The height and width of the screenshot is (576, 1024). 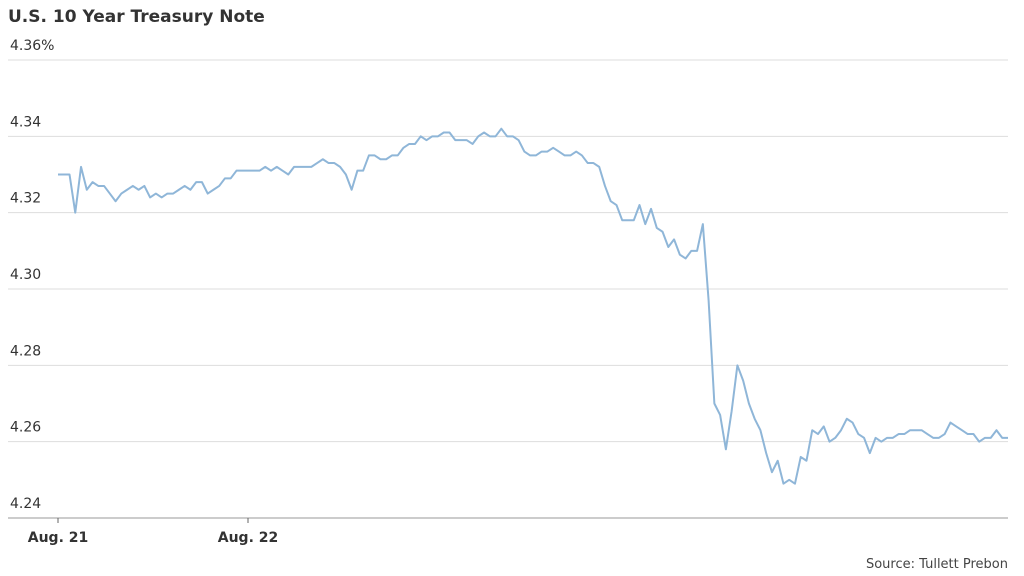 What do you see at coordinates (25, 199) in the screenshot?
I see `y-tick-label: 4.32` at bounding box center [25, 199].